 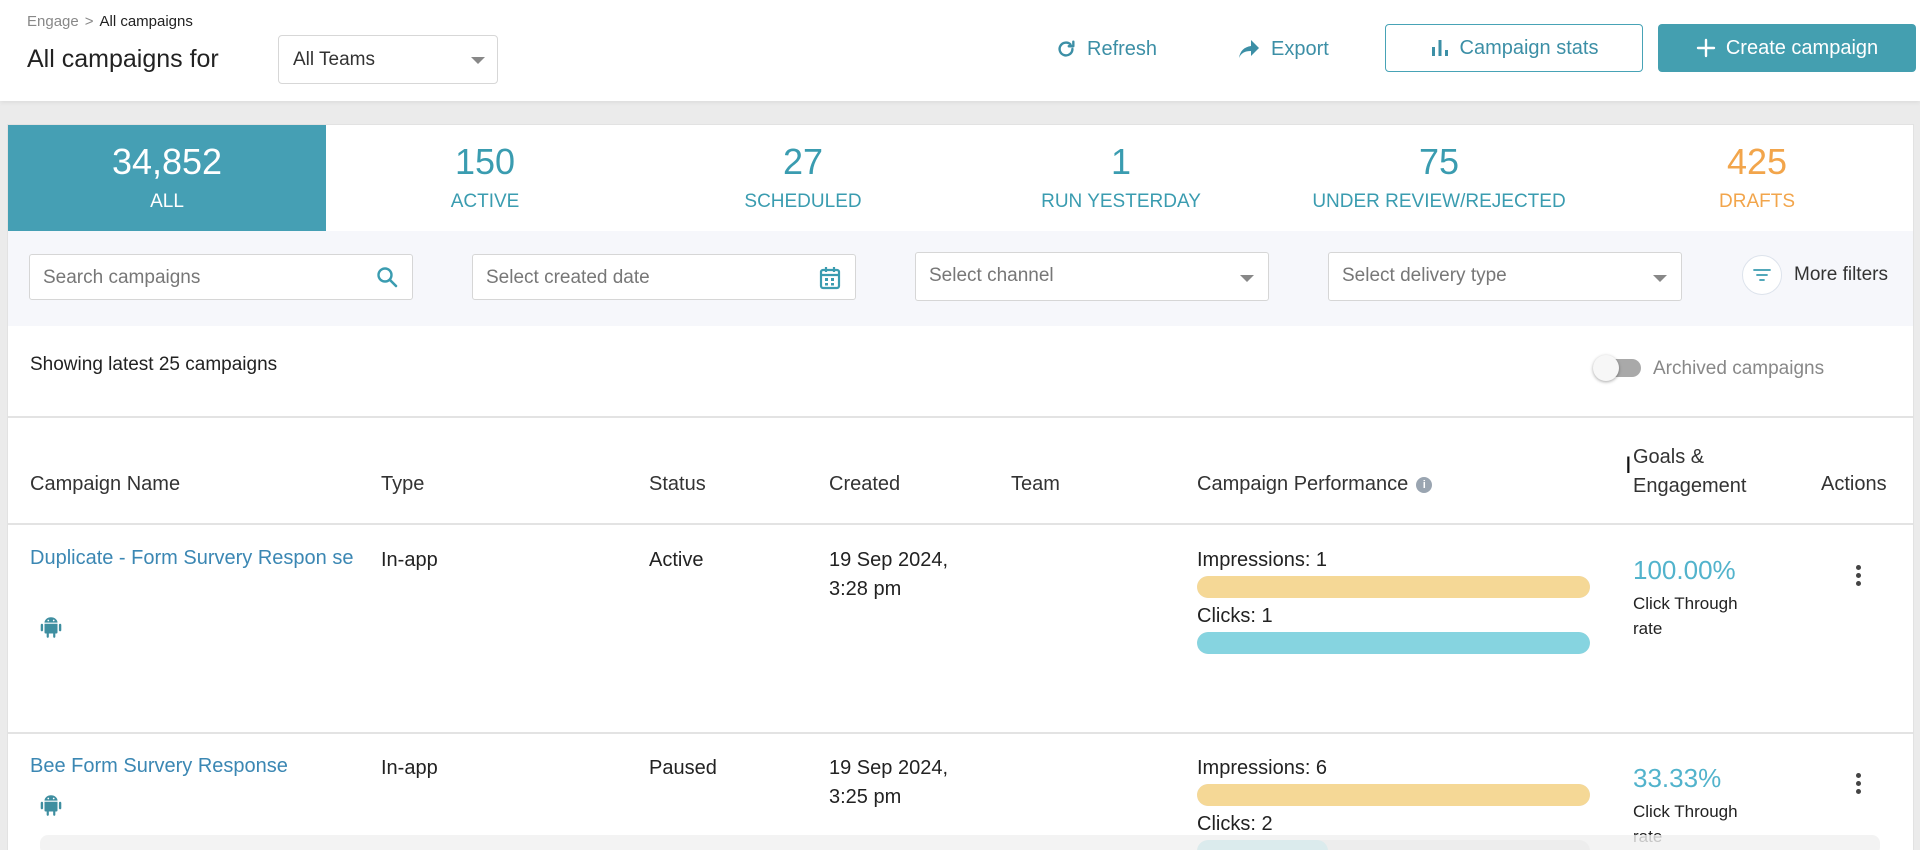 What do you see at coordinates (1300, 48) in the screenshot?
I see `export-label: Export` at bounding box center [1300, 48].